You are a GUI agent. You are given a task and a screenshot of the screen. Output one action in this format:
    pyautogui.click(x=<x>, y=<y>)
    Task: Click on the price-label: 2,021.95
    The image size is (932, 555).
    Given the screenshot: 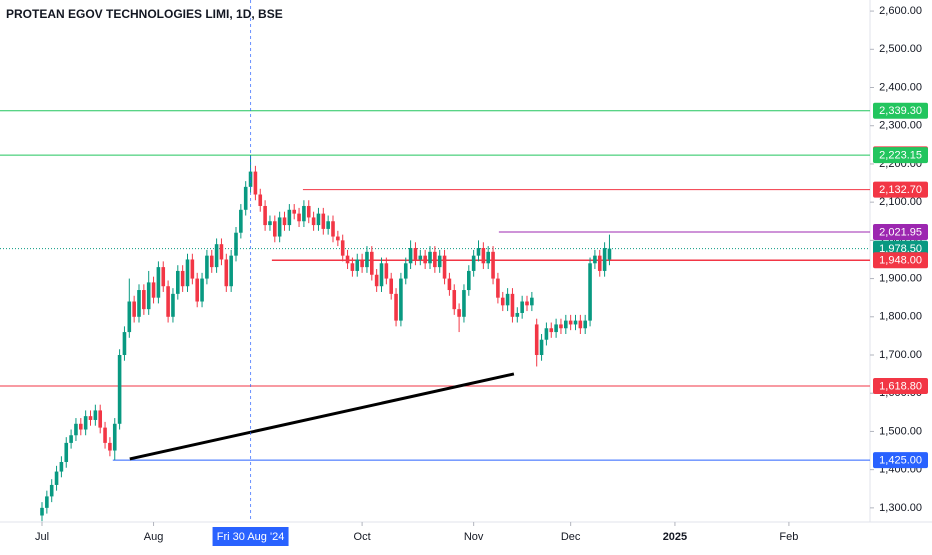 What is the action you would take?
    pyautogui.click(x=900, y=232)
    